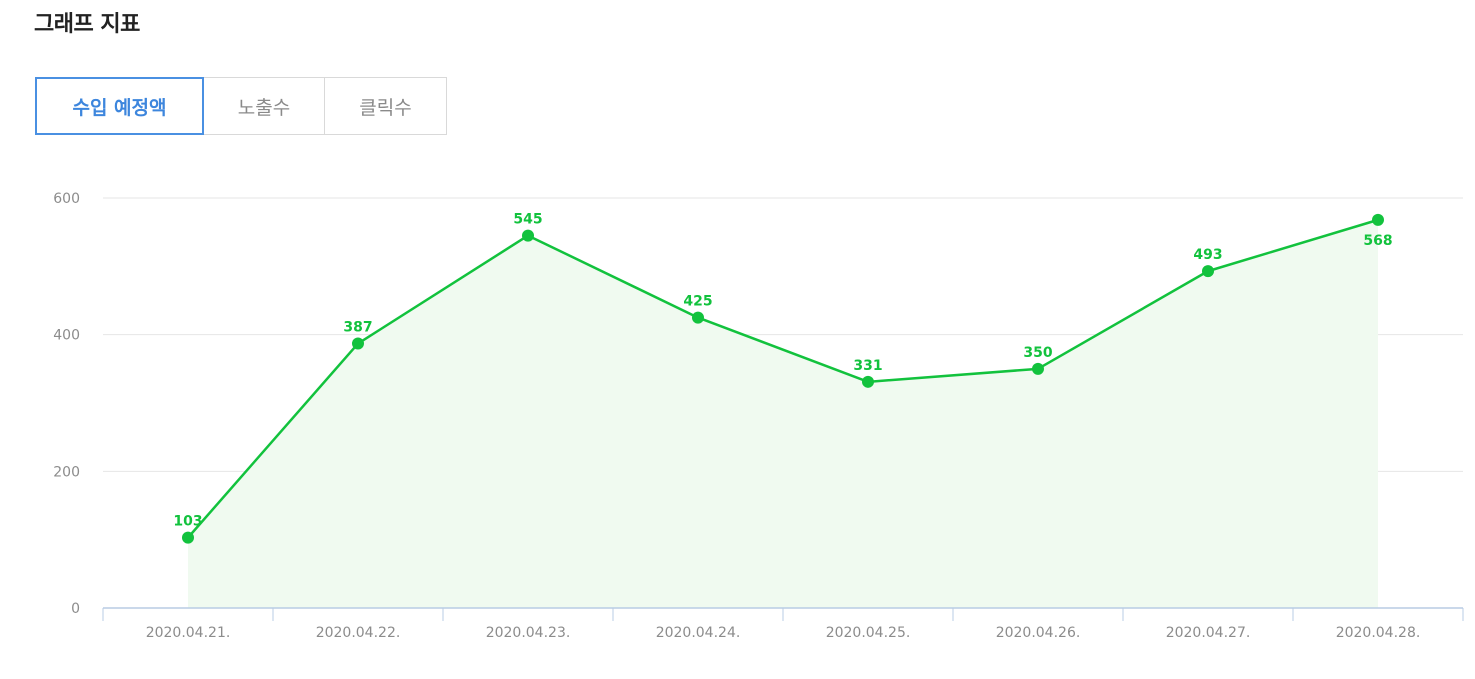 The width and height of the screenshot is (1475, 679). Describe the element at coordinates (528, 633) in the screenshot. I see `x-tick-label: 2020.04.23.` at that location.